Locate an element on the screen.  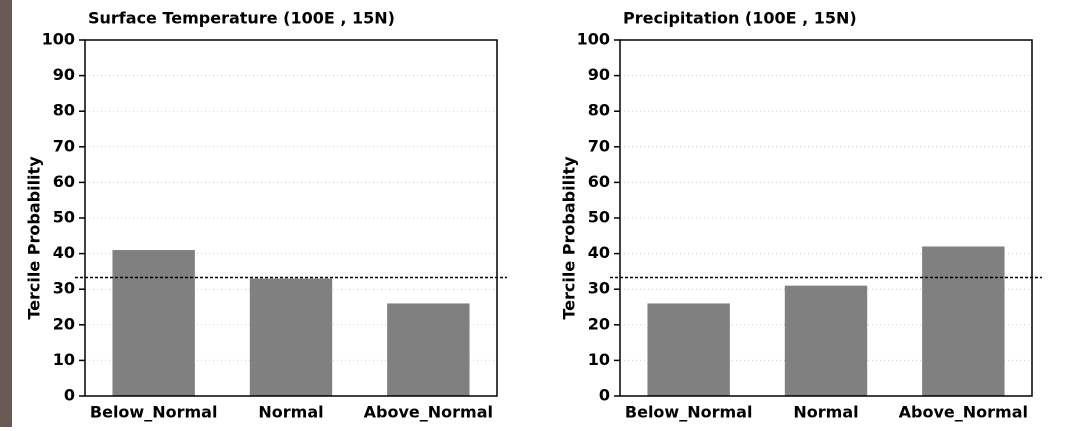
chart-title: Precipitation (100E , 15N) is located at coordinates (740, 18).